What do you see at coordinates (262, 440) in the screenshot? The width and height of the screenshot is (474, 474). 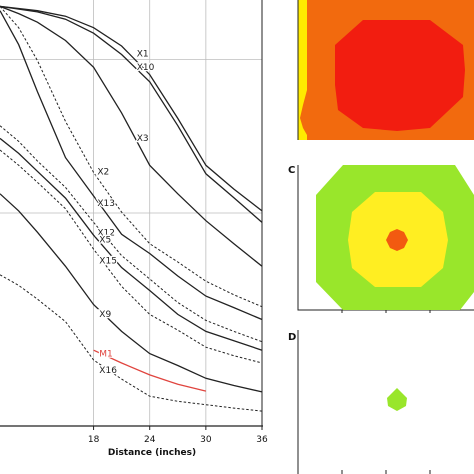 I see `x-tick-label: 36` at bounding box center [262, 440].